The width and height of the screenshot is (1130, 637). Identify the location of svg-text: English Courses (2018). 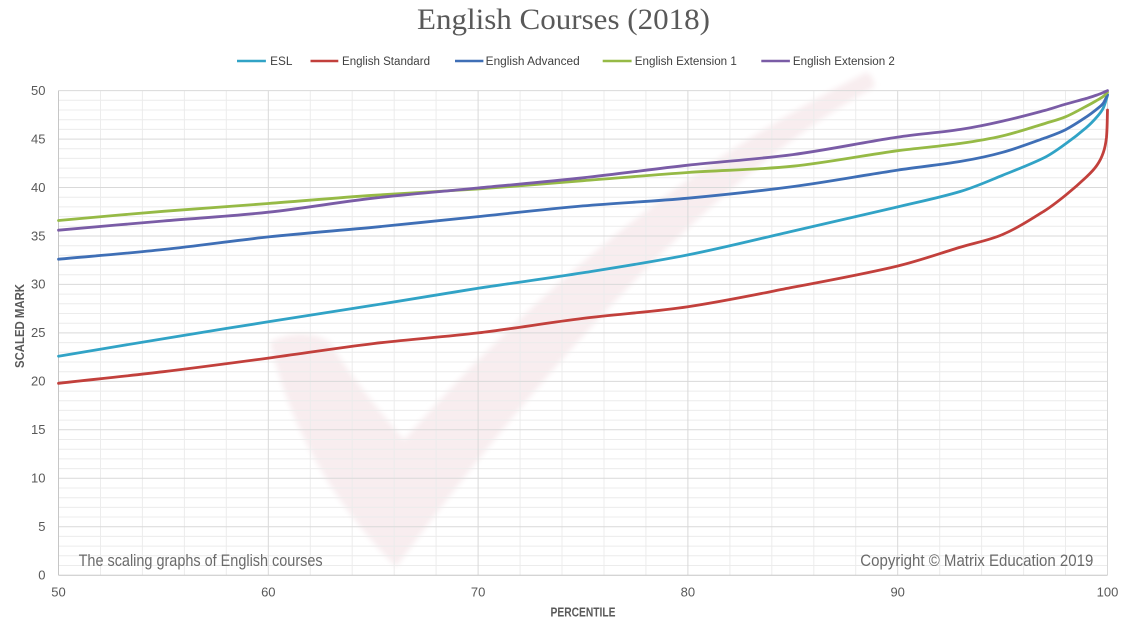
(563, 20).